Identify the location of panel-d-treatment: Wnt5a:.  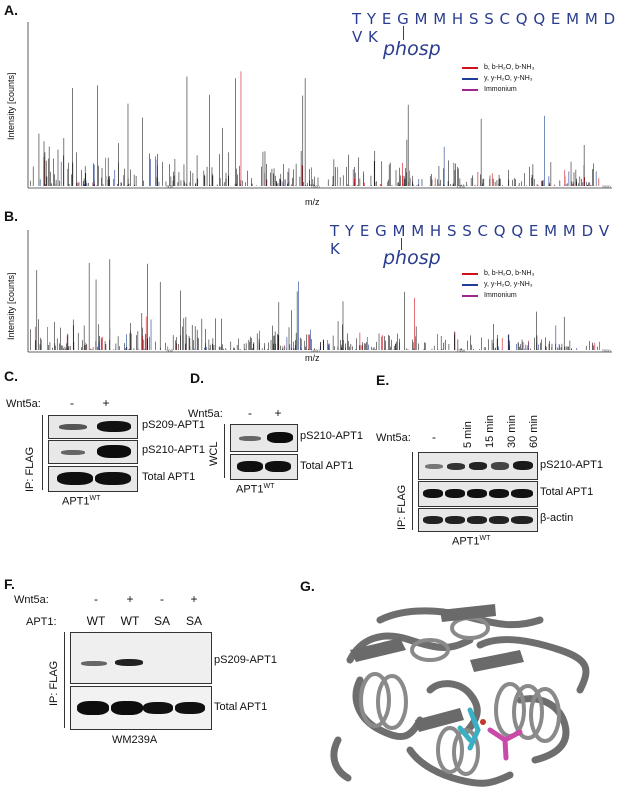
(205, 414).